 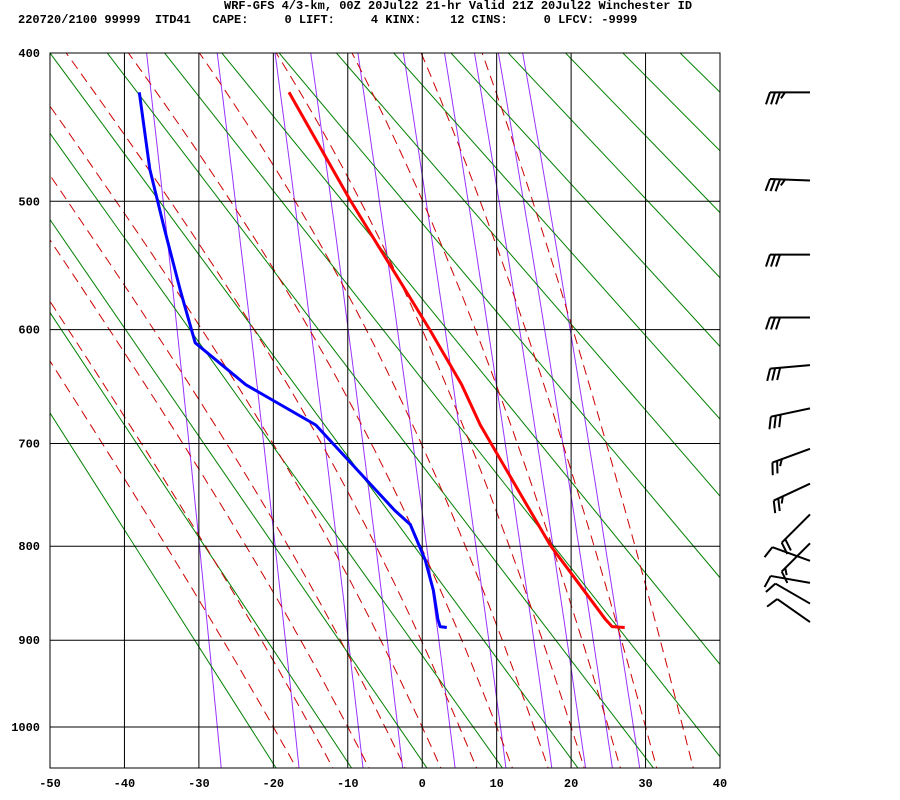 I want to click on y-tick-label: 1000, so click(x=25, y=728).